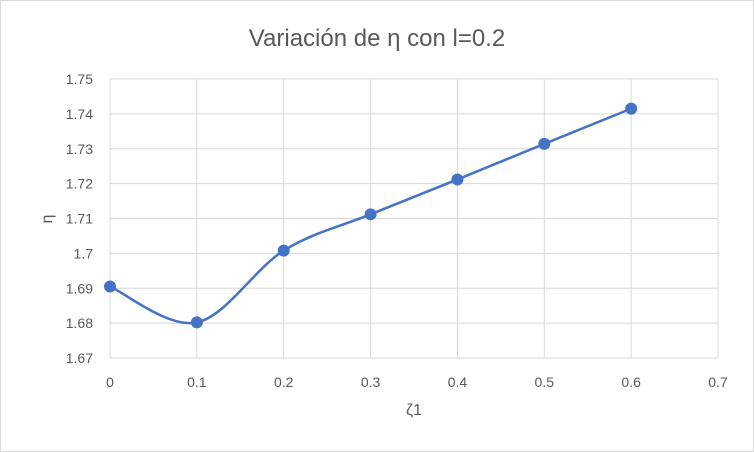 The image size is (754, 452). What do you see at coordinates (458, 382) in the screenshot?
I see `x-tick-label: 0.4` at bounding box center [458, 382].